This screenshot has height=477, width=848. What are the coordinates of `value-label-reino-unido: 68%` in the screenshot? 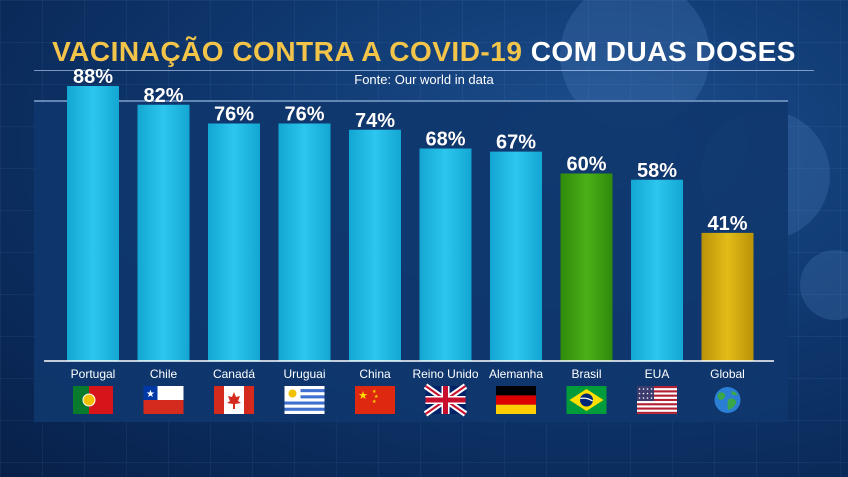 It's located at (445, 140).